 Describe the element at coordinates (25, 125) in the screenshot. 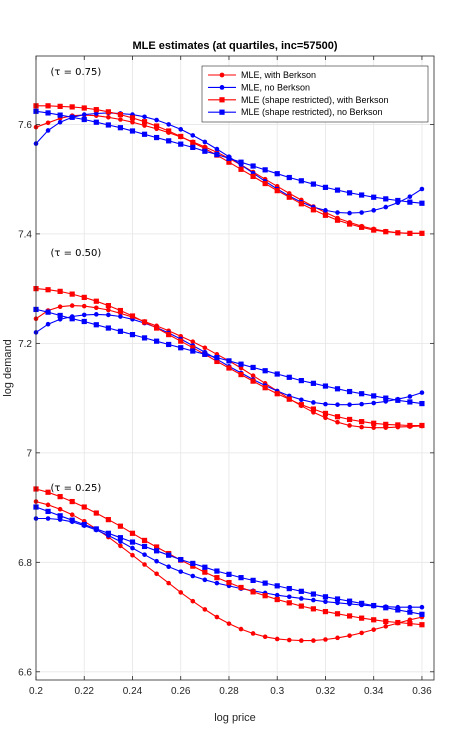

I see `y-tick-label: 7.6` at that location.